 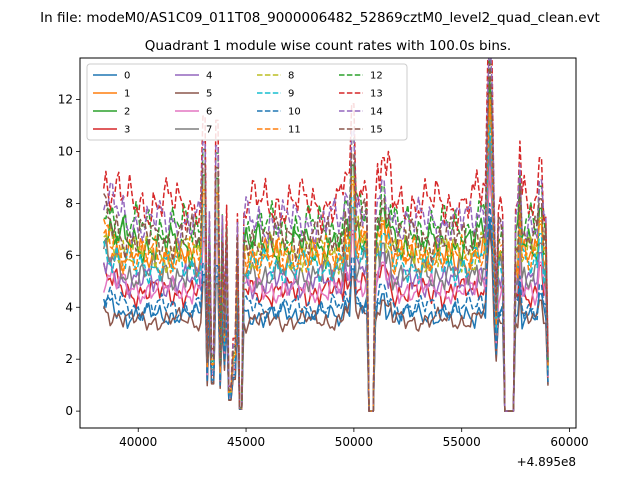 I want to click on y-tick-label: 4, so click(x=69, y=307).